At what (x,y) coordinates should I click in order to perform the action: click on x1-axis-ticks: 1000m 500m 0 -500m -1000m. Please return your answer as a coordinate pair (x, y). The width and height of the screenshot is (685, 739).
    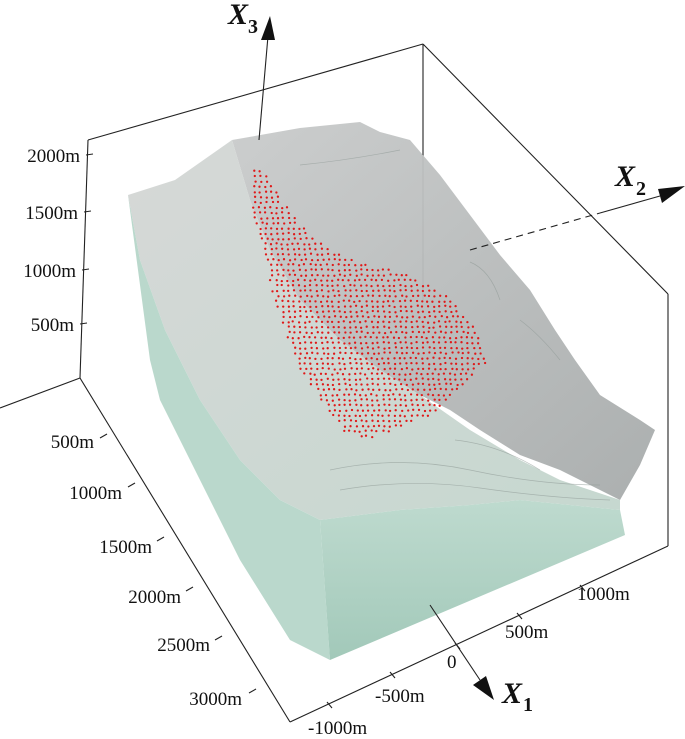
    Looking at the image, I should click on (469, 661).